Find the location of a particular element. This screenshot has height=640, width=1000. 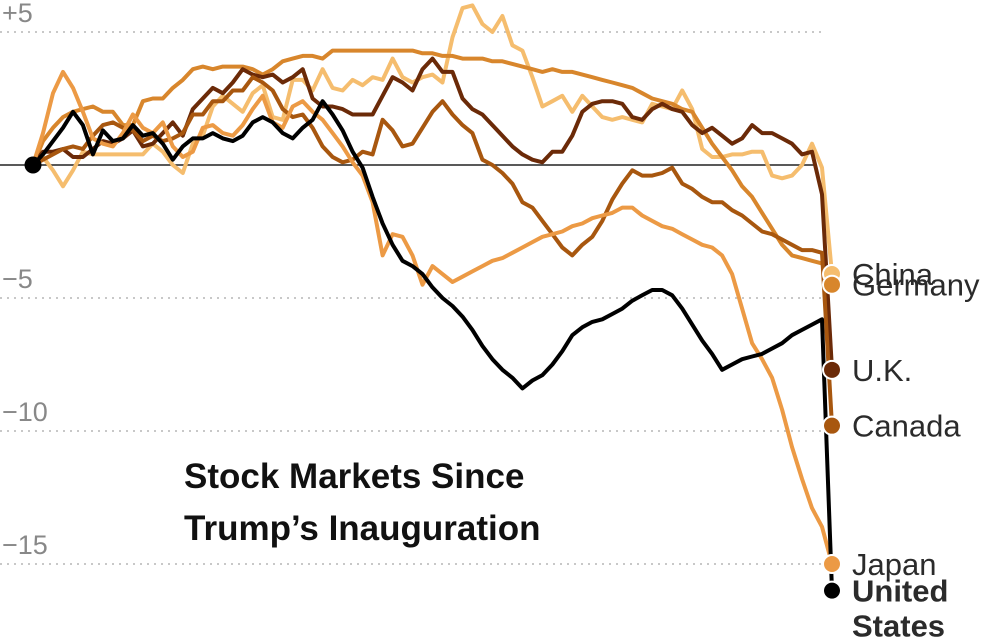

chart-title: Stock Markets Since Trump’s Inauguration is located at coordinates (362, 502).